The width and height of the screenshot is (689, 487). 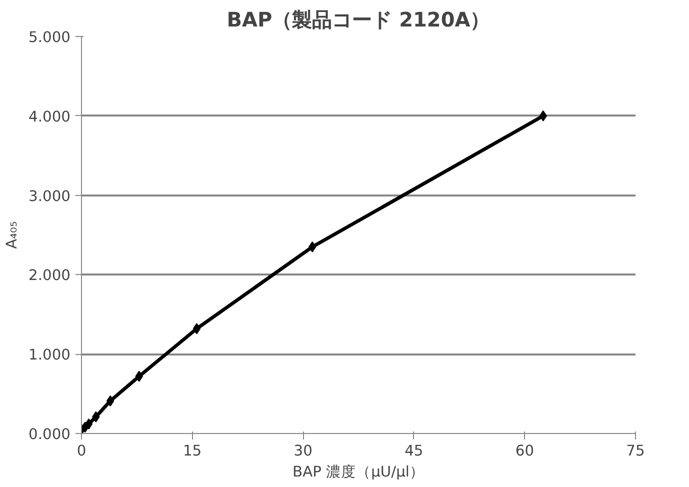 I want to click on y-tick-label: 4.000, so click(x=49, y=117).